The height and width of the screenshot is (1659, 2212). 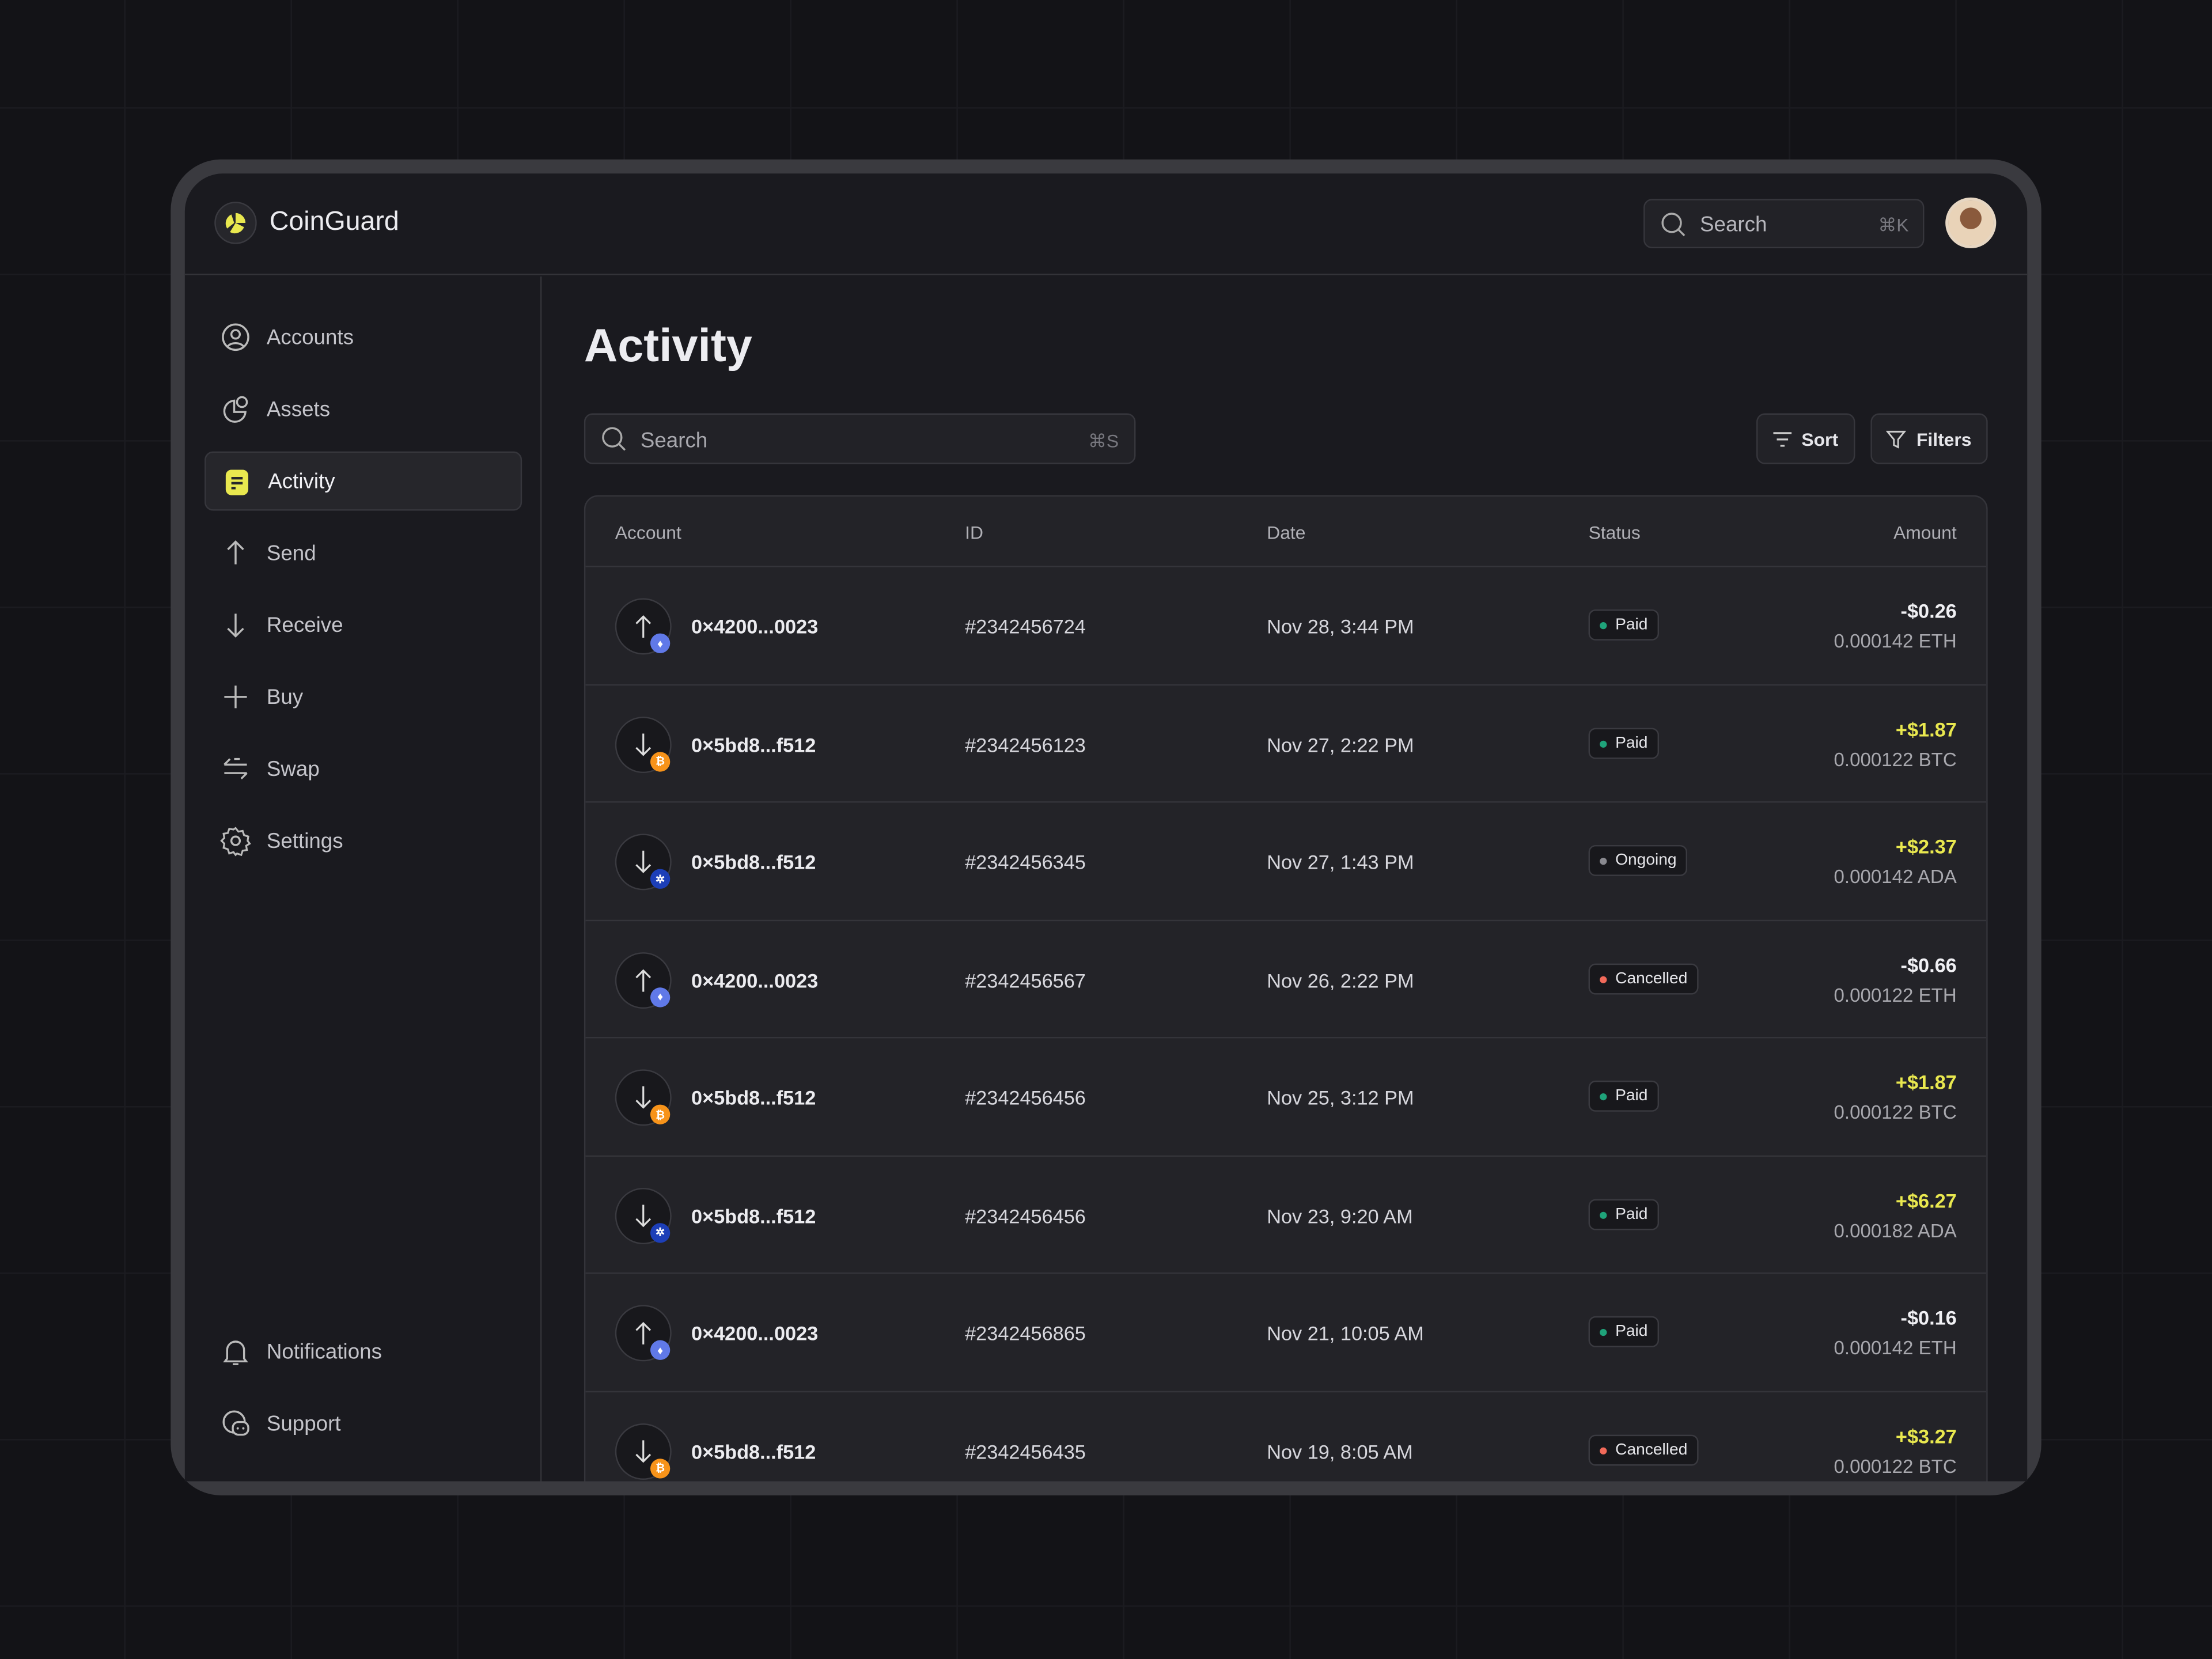 I want to click on sidebar-item-send: Send, so click(x=363, y=553).